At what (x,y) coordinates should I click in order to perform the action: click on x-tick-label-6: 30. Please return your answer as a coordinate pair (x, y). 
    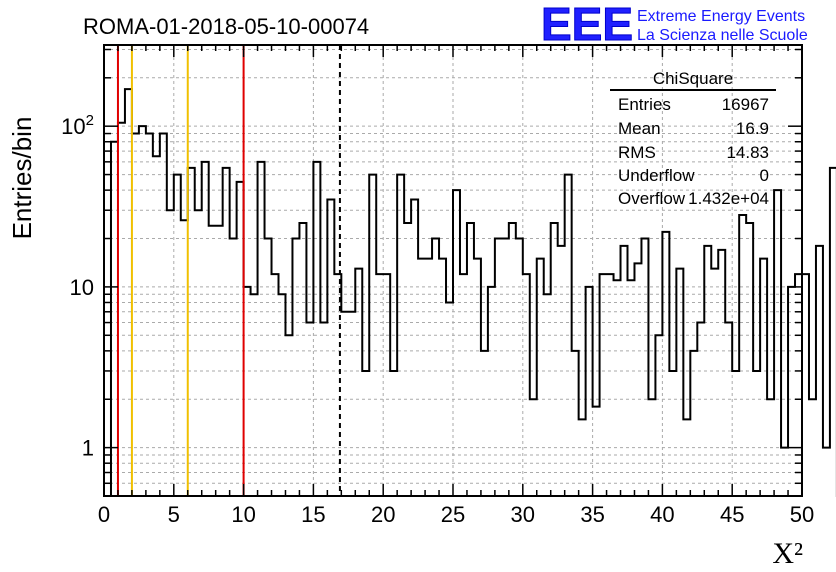
    Looking at the image, I should click on (523, 514).